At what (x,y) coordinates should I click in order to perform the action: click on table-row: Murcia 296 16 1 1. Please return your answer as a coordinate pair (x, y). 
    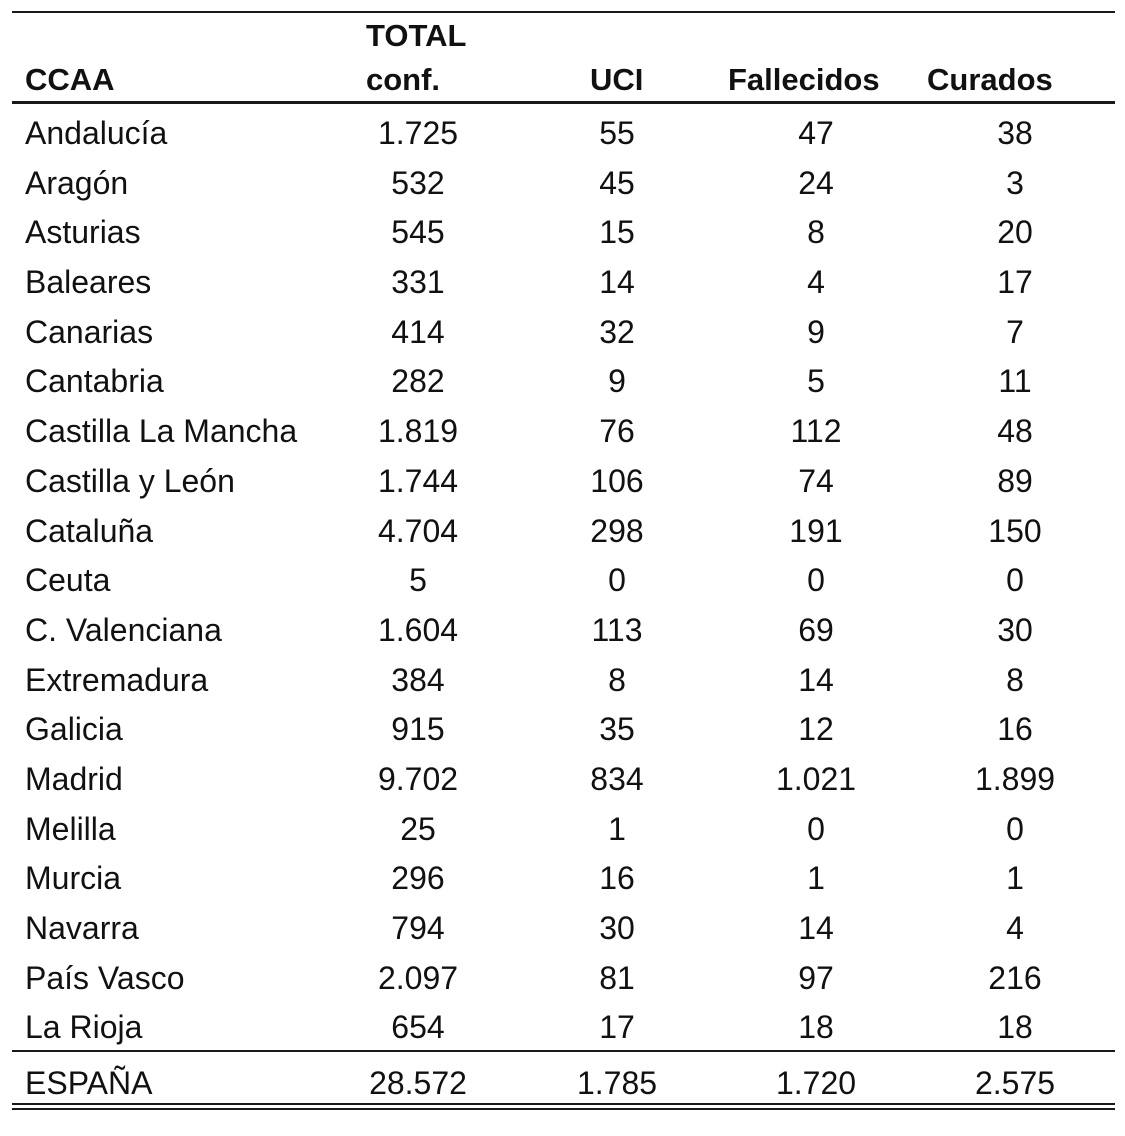
    Looking at the image, I should click on (562, 879).